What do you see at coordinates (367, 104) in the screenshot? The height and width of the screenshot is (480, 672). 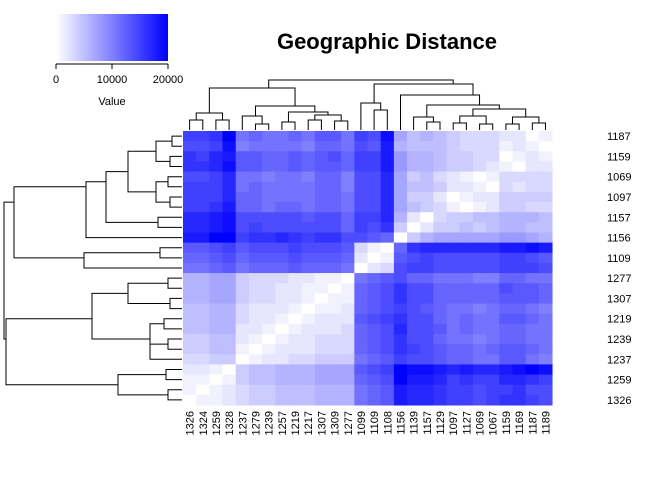 I see `column-dendrogram` at bounding box center [367, 104].